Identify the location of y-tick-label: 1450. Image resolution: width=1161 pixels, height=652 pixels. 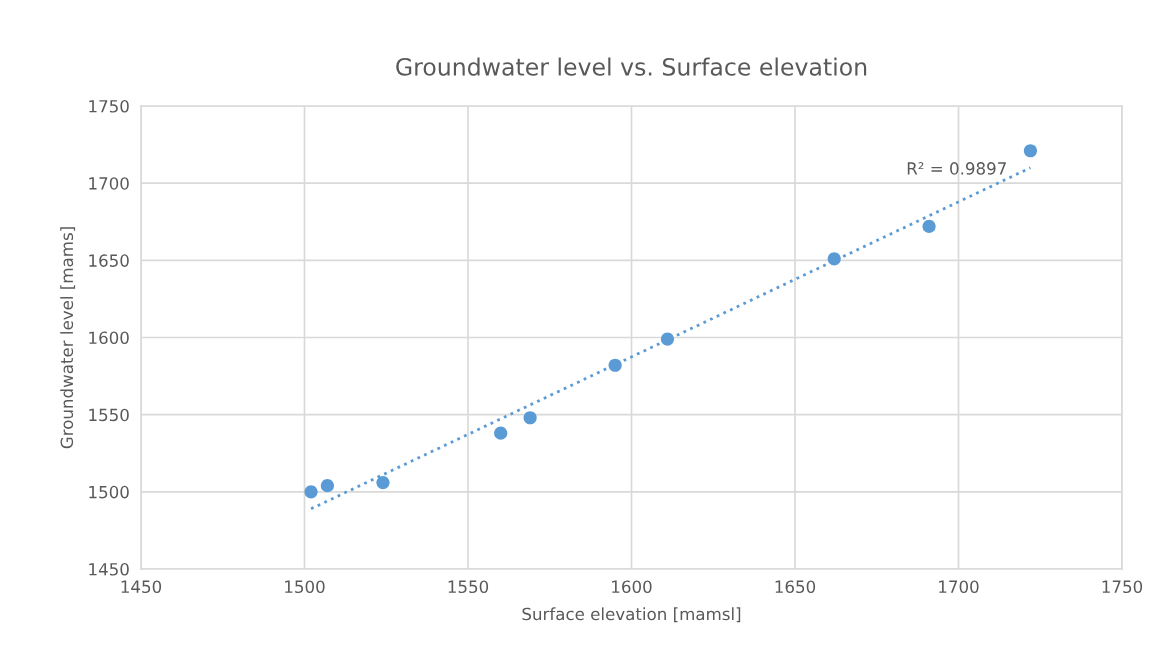
(109, 569).